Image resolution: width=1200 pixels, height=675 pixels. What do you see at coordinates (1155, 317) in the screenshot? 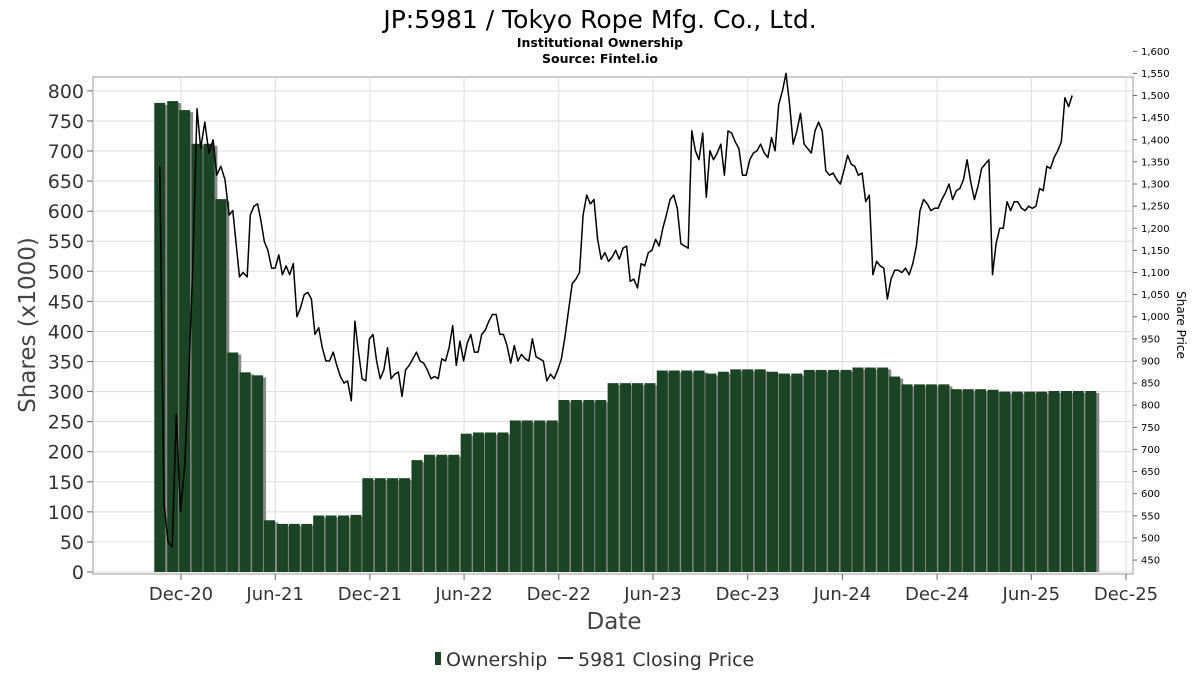
I see `y2-tick-label: 1,000` at bounding box center [1155, 317].